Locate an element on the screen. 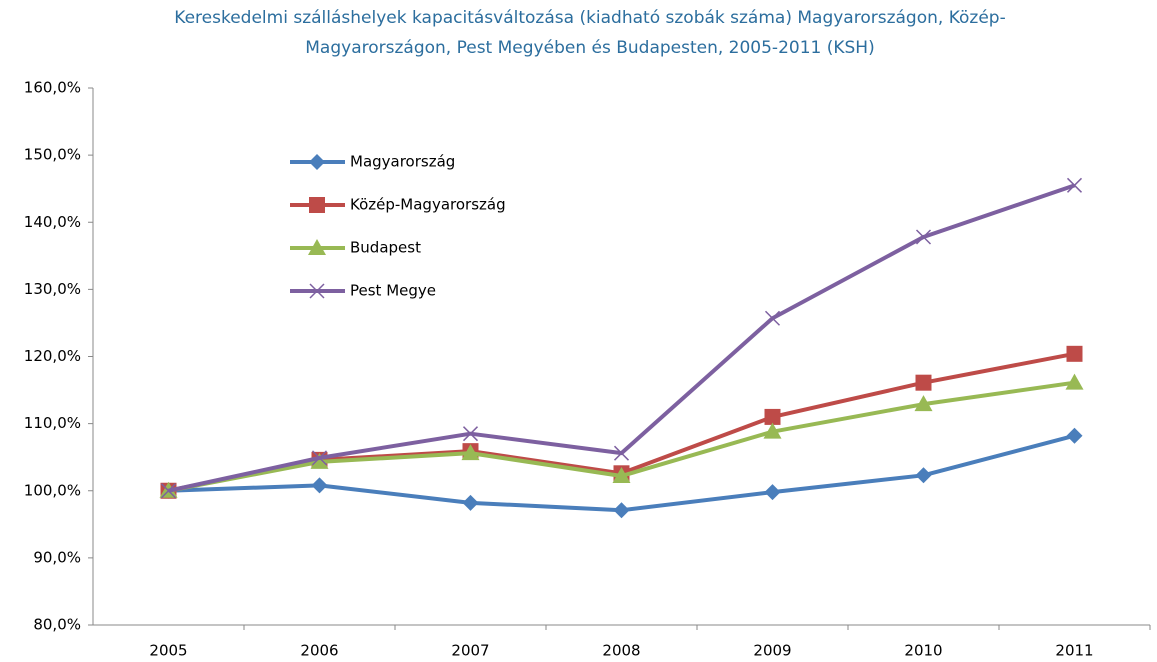 This screenshot has width=1157, height=662. x-tick-label: 2009 is located at coordinates (772, 651).